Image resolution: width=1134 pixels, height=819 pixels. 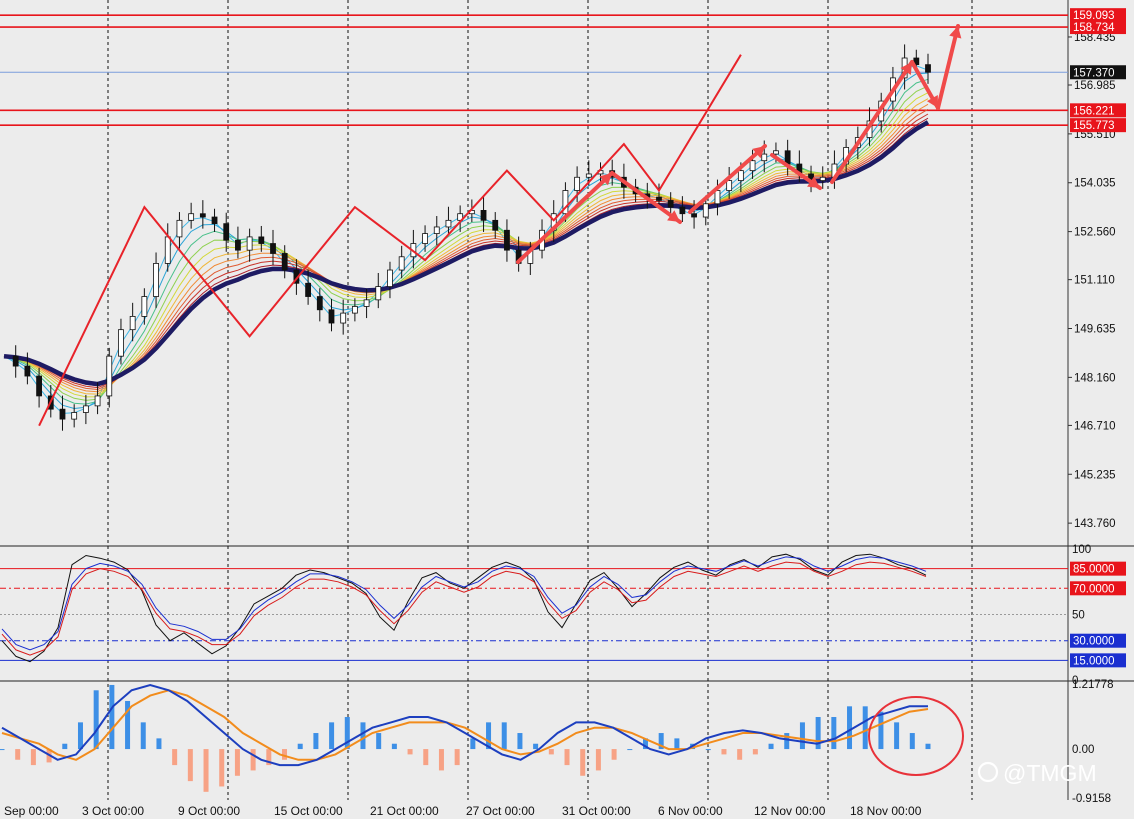 What do you see at coordinates (1094, 73) in the screenshot?
I see `price-tag-label: 157.370` at bounding box center [1094, 73].